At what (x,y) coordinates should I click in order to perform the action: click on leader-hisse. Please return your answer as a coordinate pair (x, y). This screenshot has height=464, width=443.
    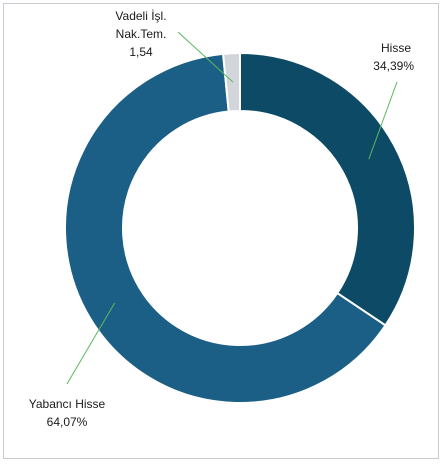
    Looking at the image, I should click on (383, 120).